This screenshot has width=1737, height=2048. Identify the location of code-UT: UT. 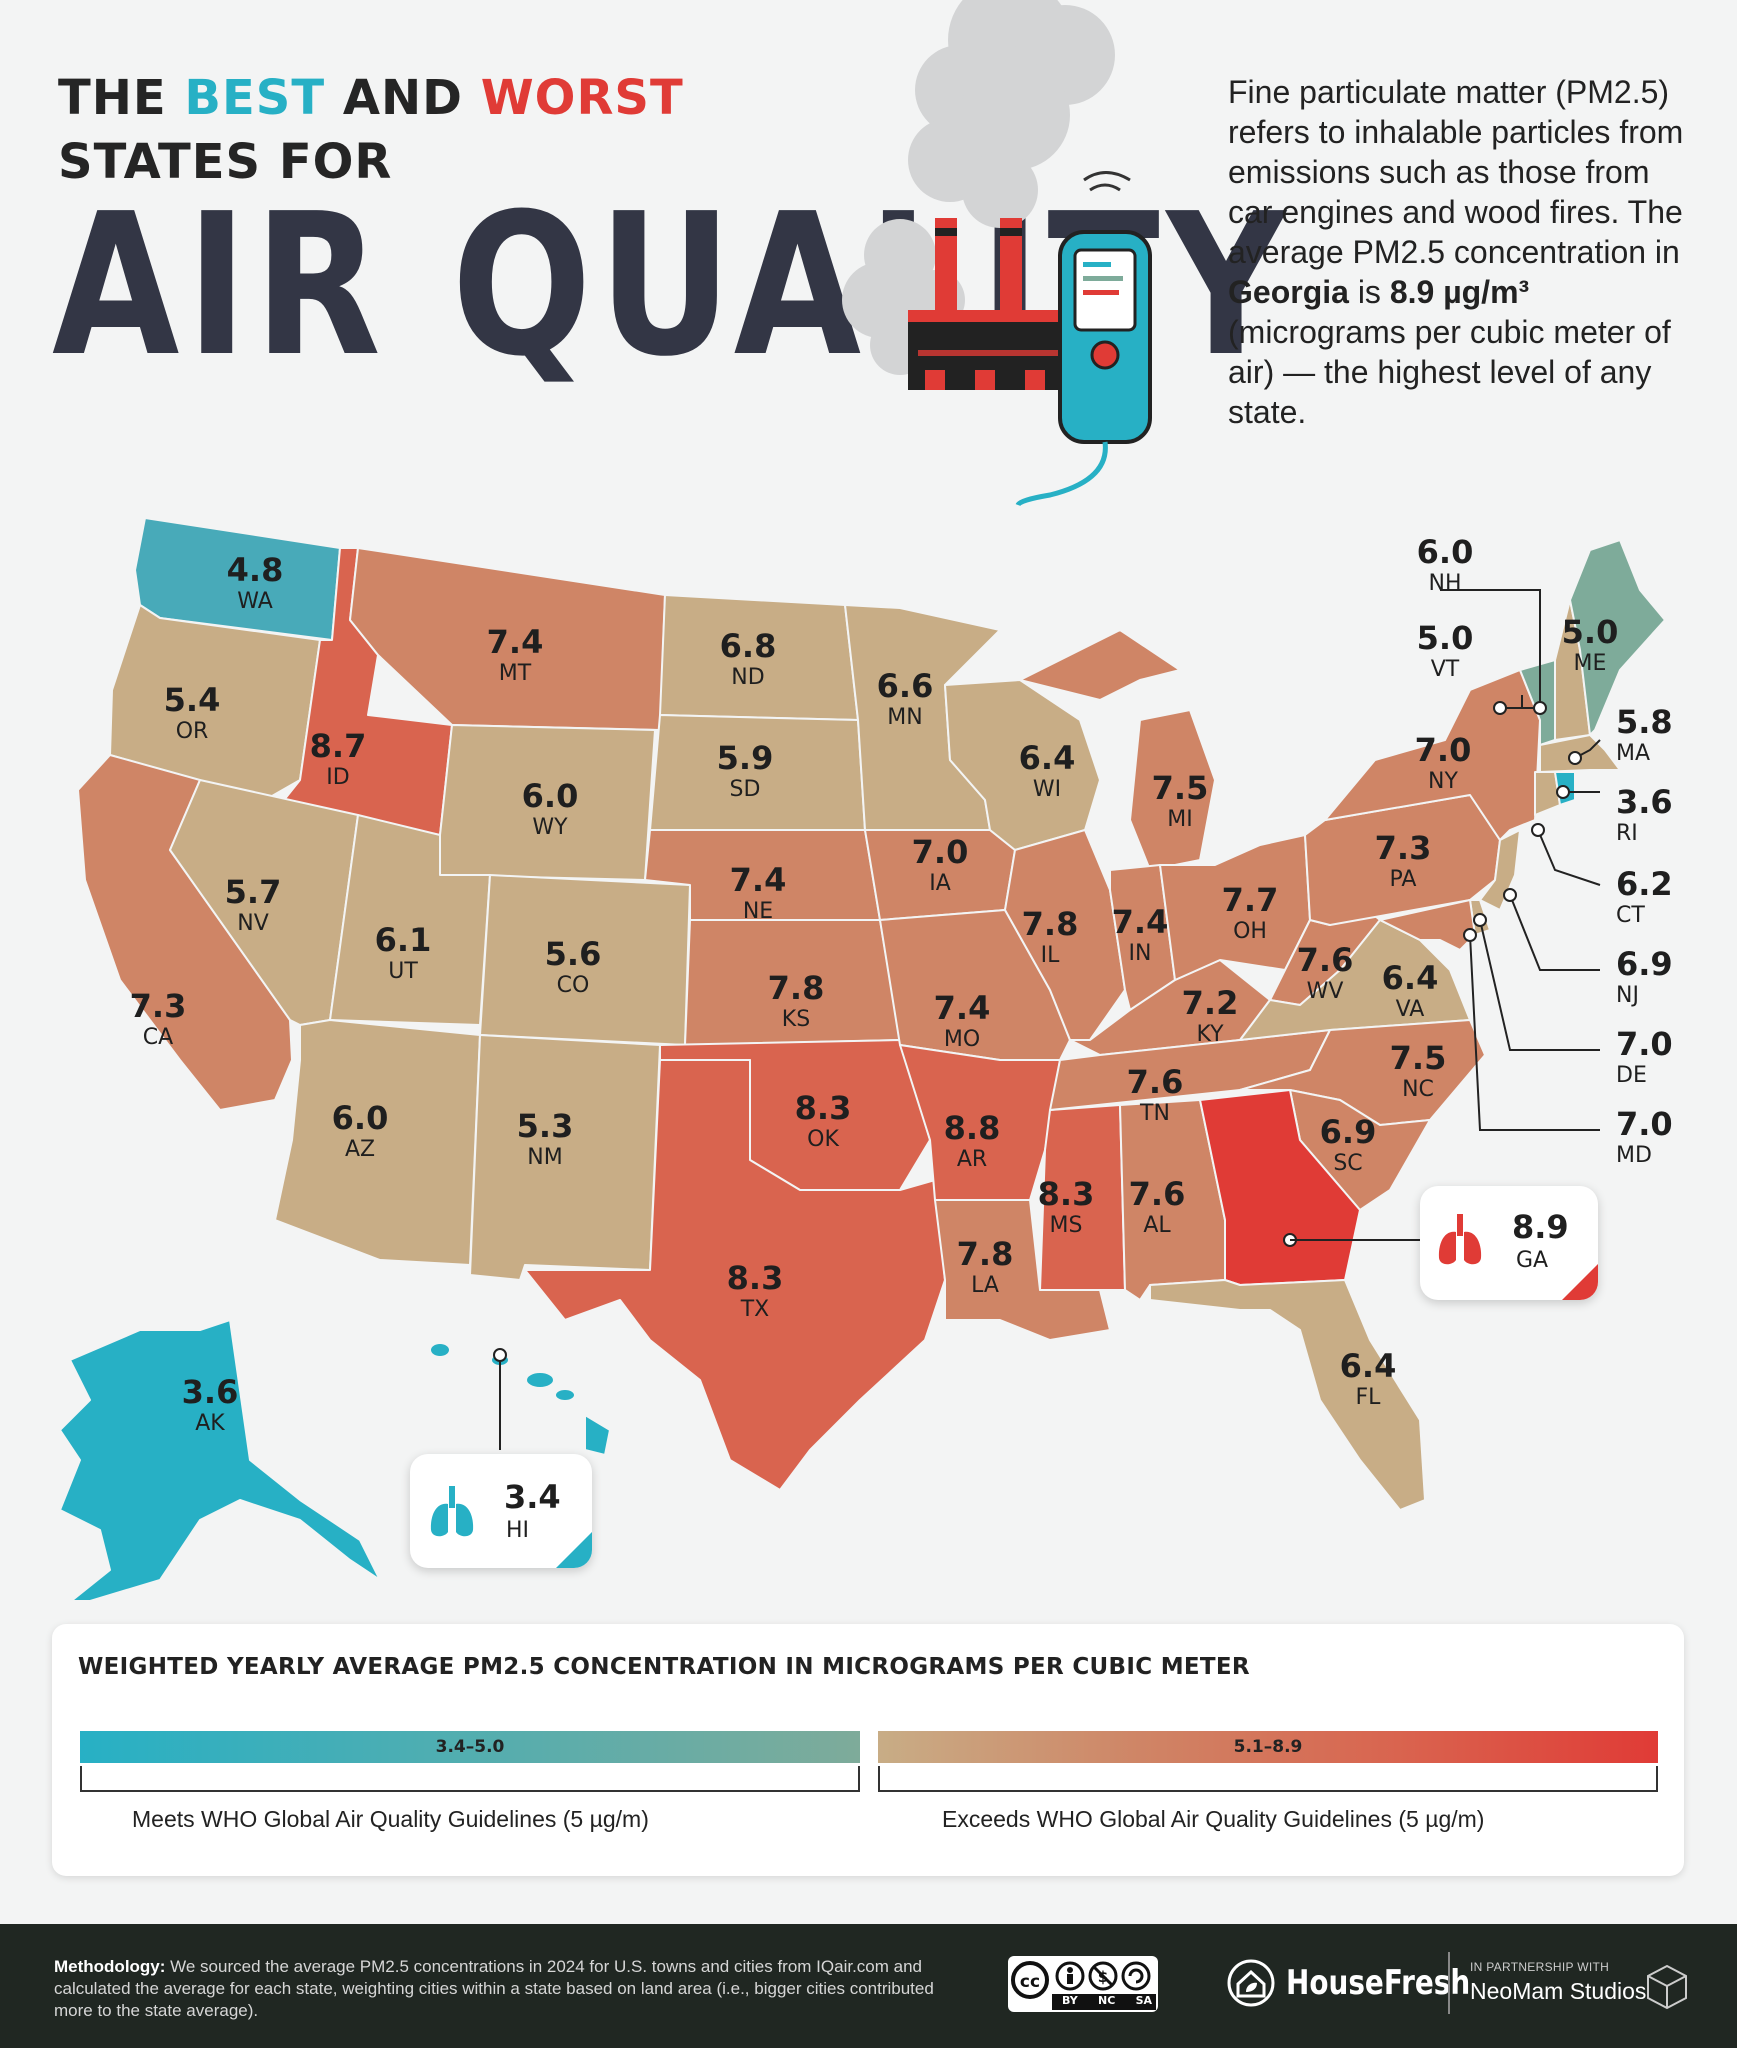
(403, 971).